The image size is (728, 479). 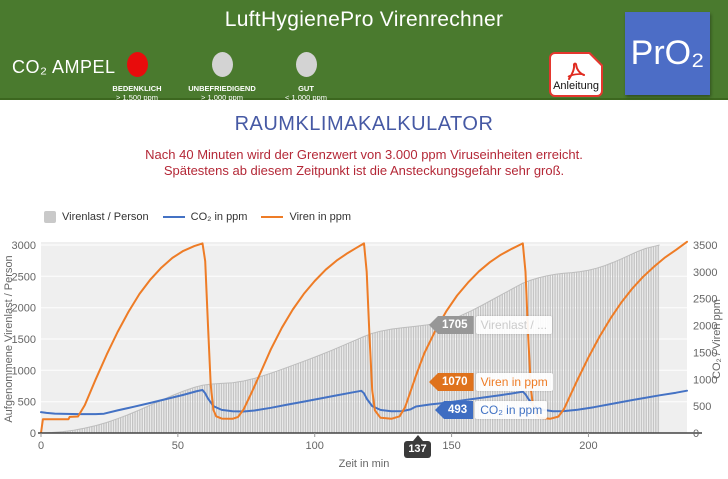 I want to click on co2-ampel-label: CO₂ AMPEL, so click(x=64, y=67).